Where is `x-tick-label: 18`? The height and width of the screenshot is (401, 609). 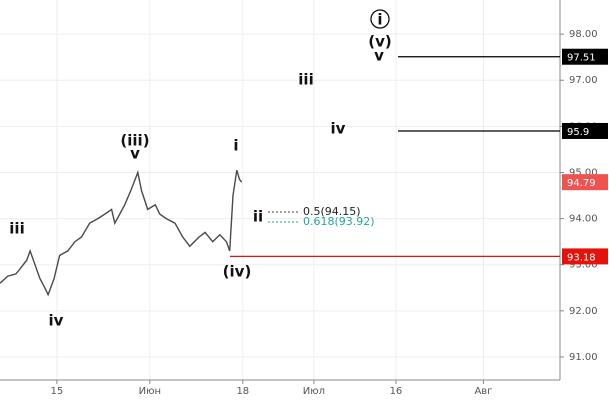
x-tick-label: 18 is located at coordinates (242, 391).